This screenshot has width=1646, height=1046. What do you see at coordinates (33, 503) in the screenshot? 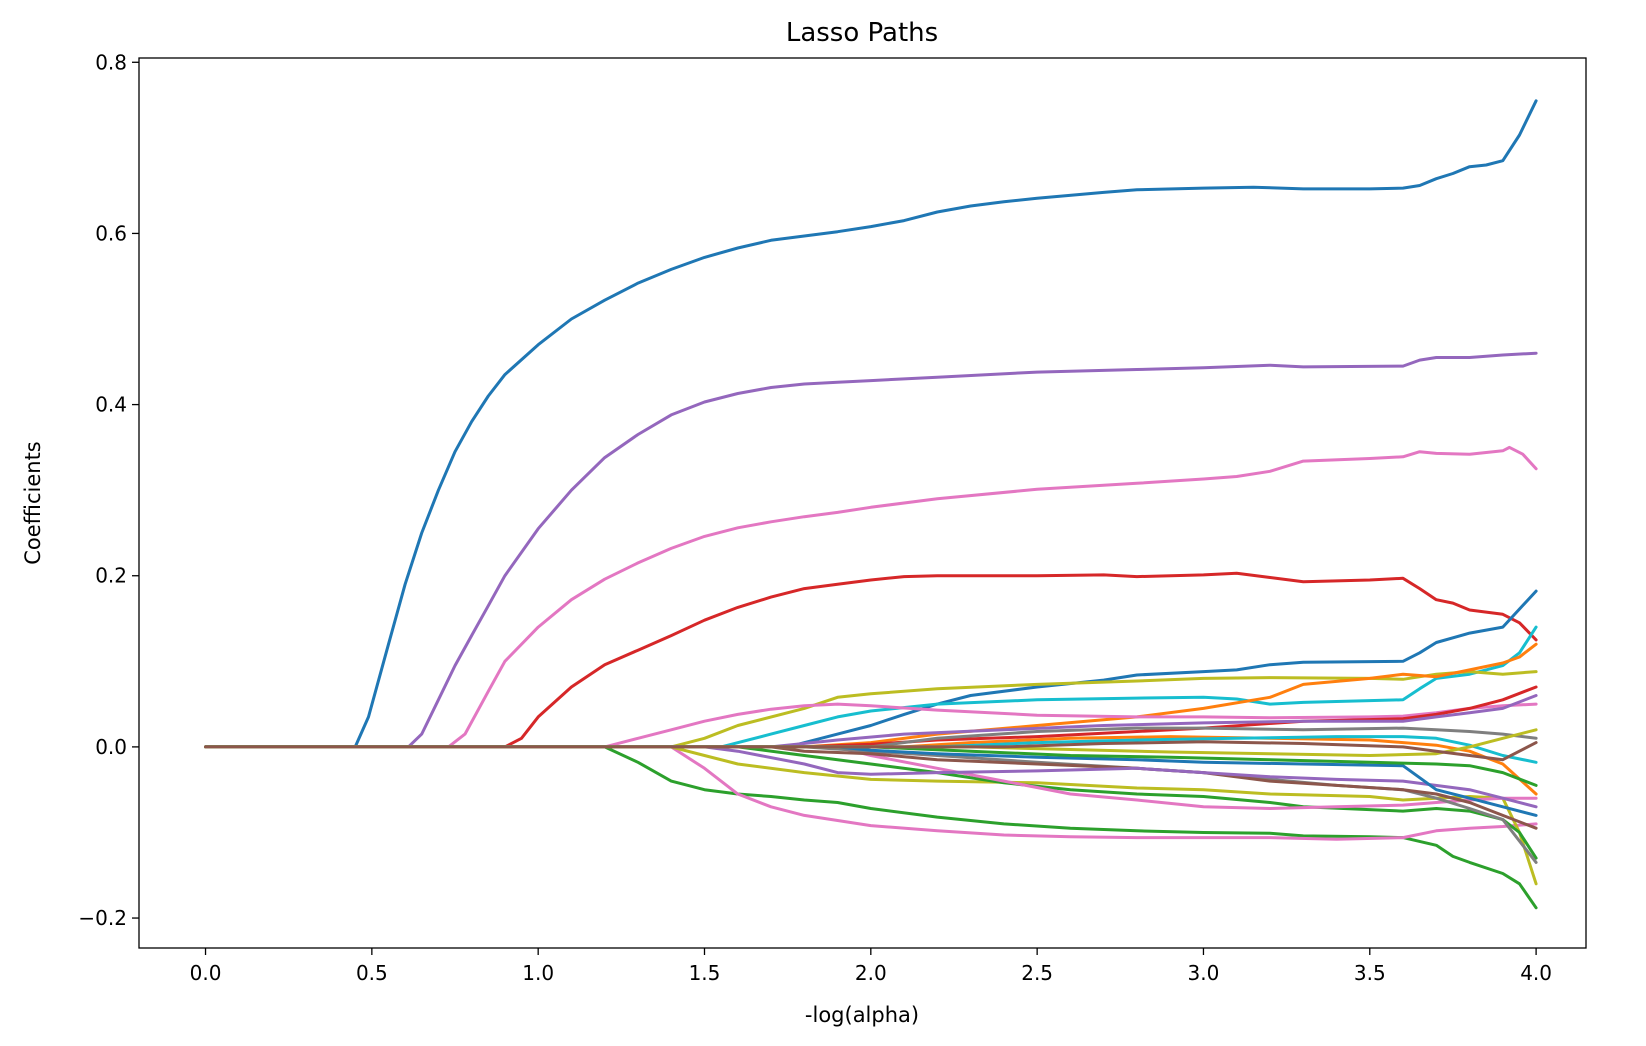
I see `y-axis-label: Coefficients` at bounding box center [33, 503].